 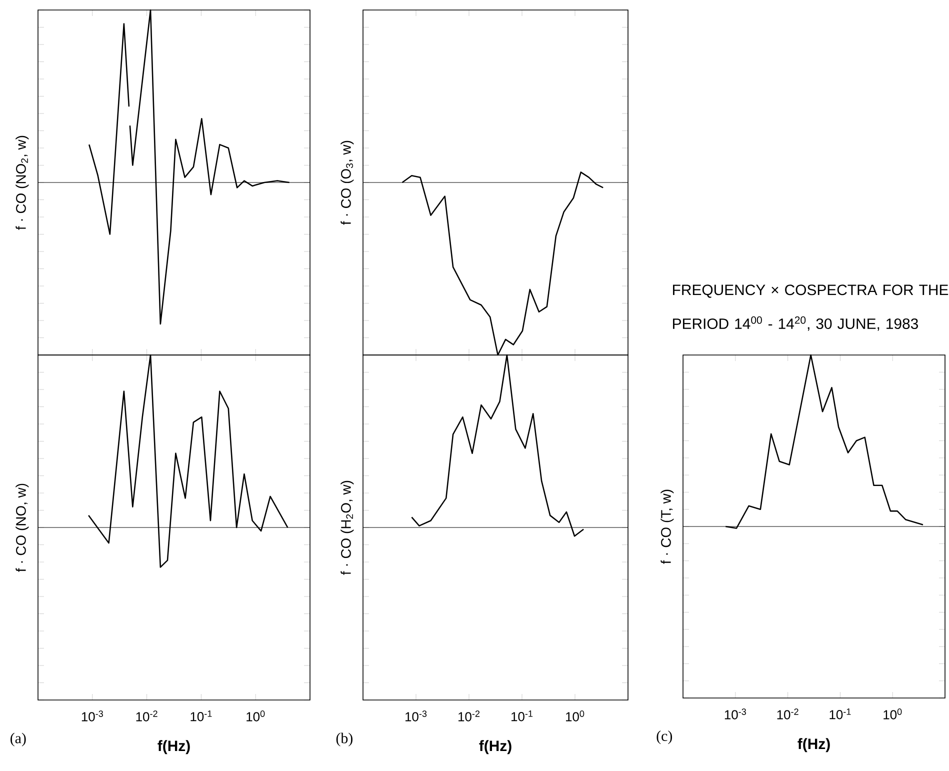 What do you see at coordinates (664, 737) in the screenshot?
I see `text: (c)` at bounding box center [664, 737].